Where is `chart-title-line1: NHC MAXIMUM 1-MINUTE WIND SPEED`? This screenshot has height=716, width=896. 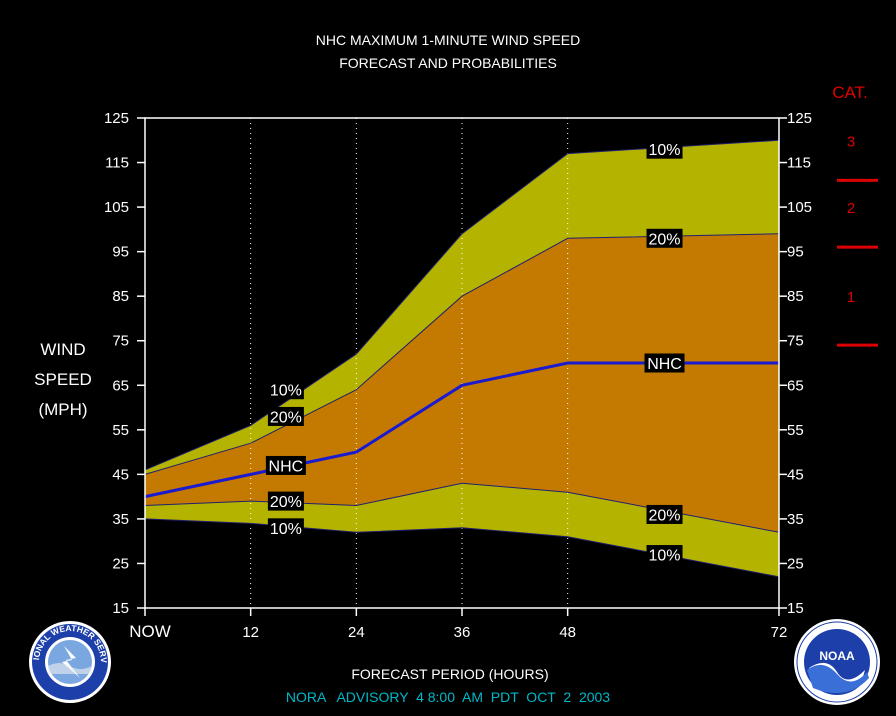 chart-title-line1: NHC MAXIMUM 1-MINUTE WIND SPEED is located at coordinates (448, 40).